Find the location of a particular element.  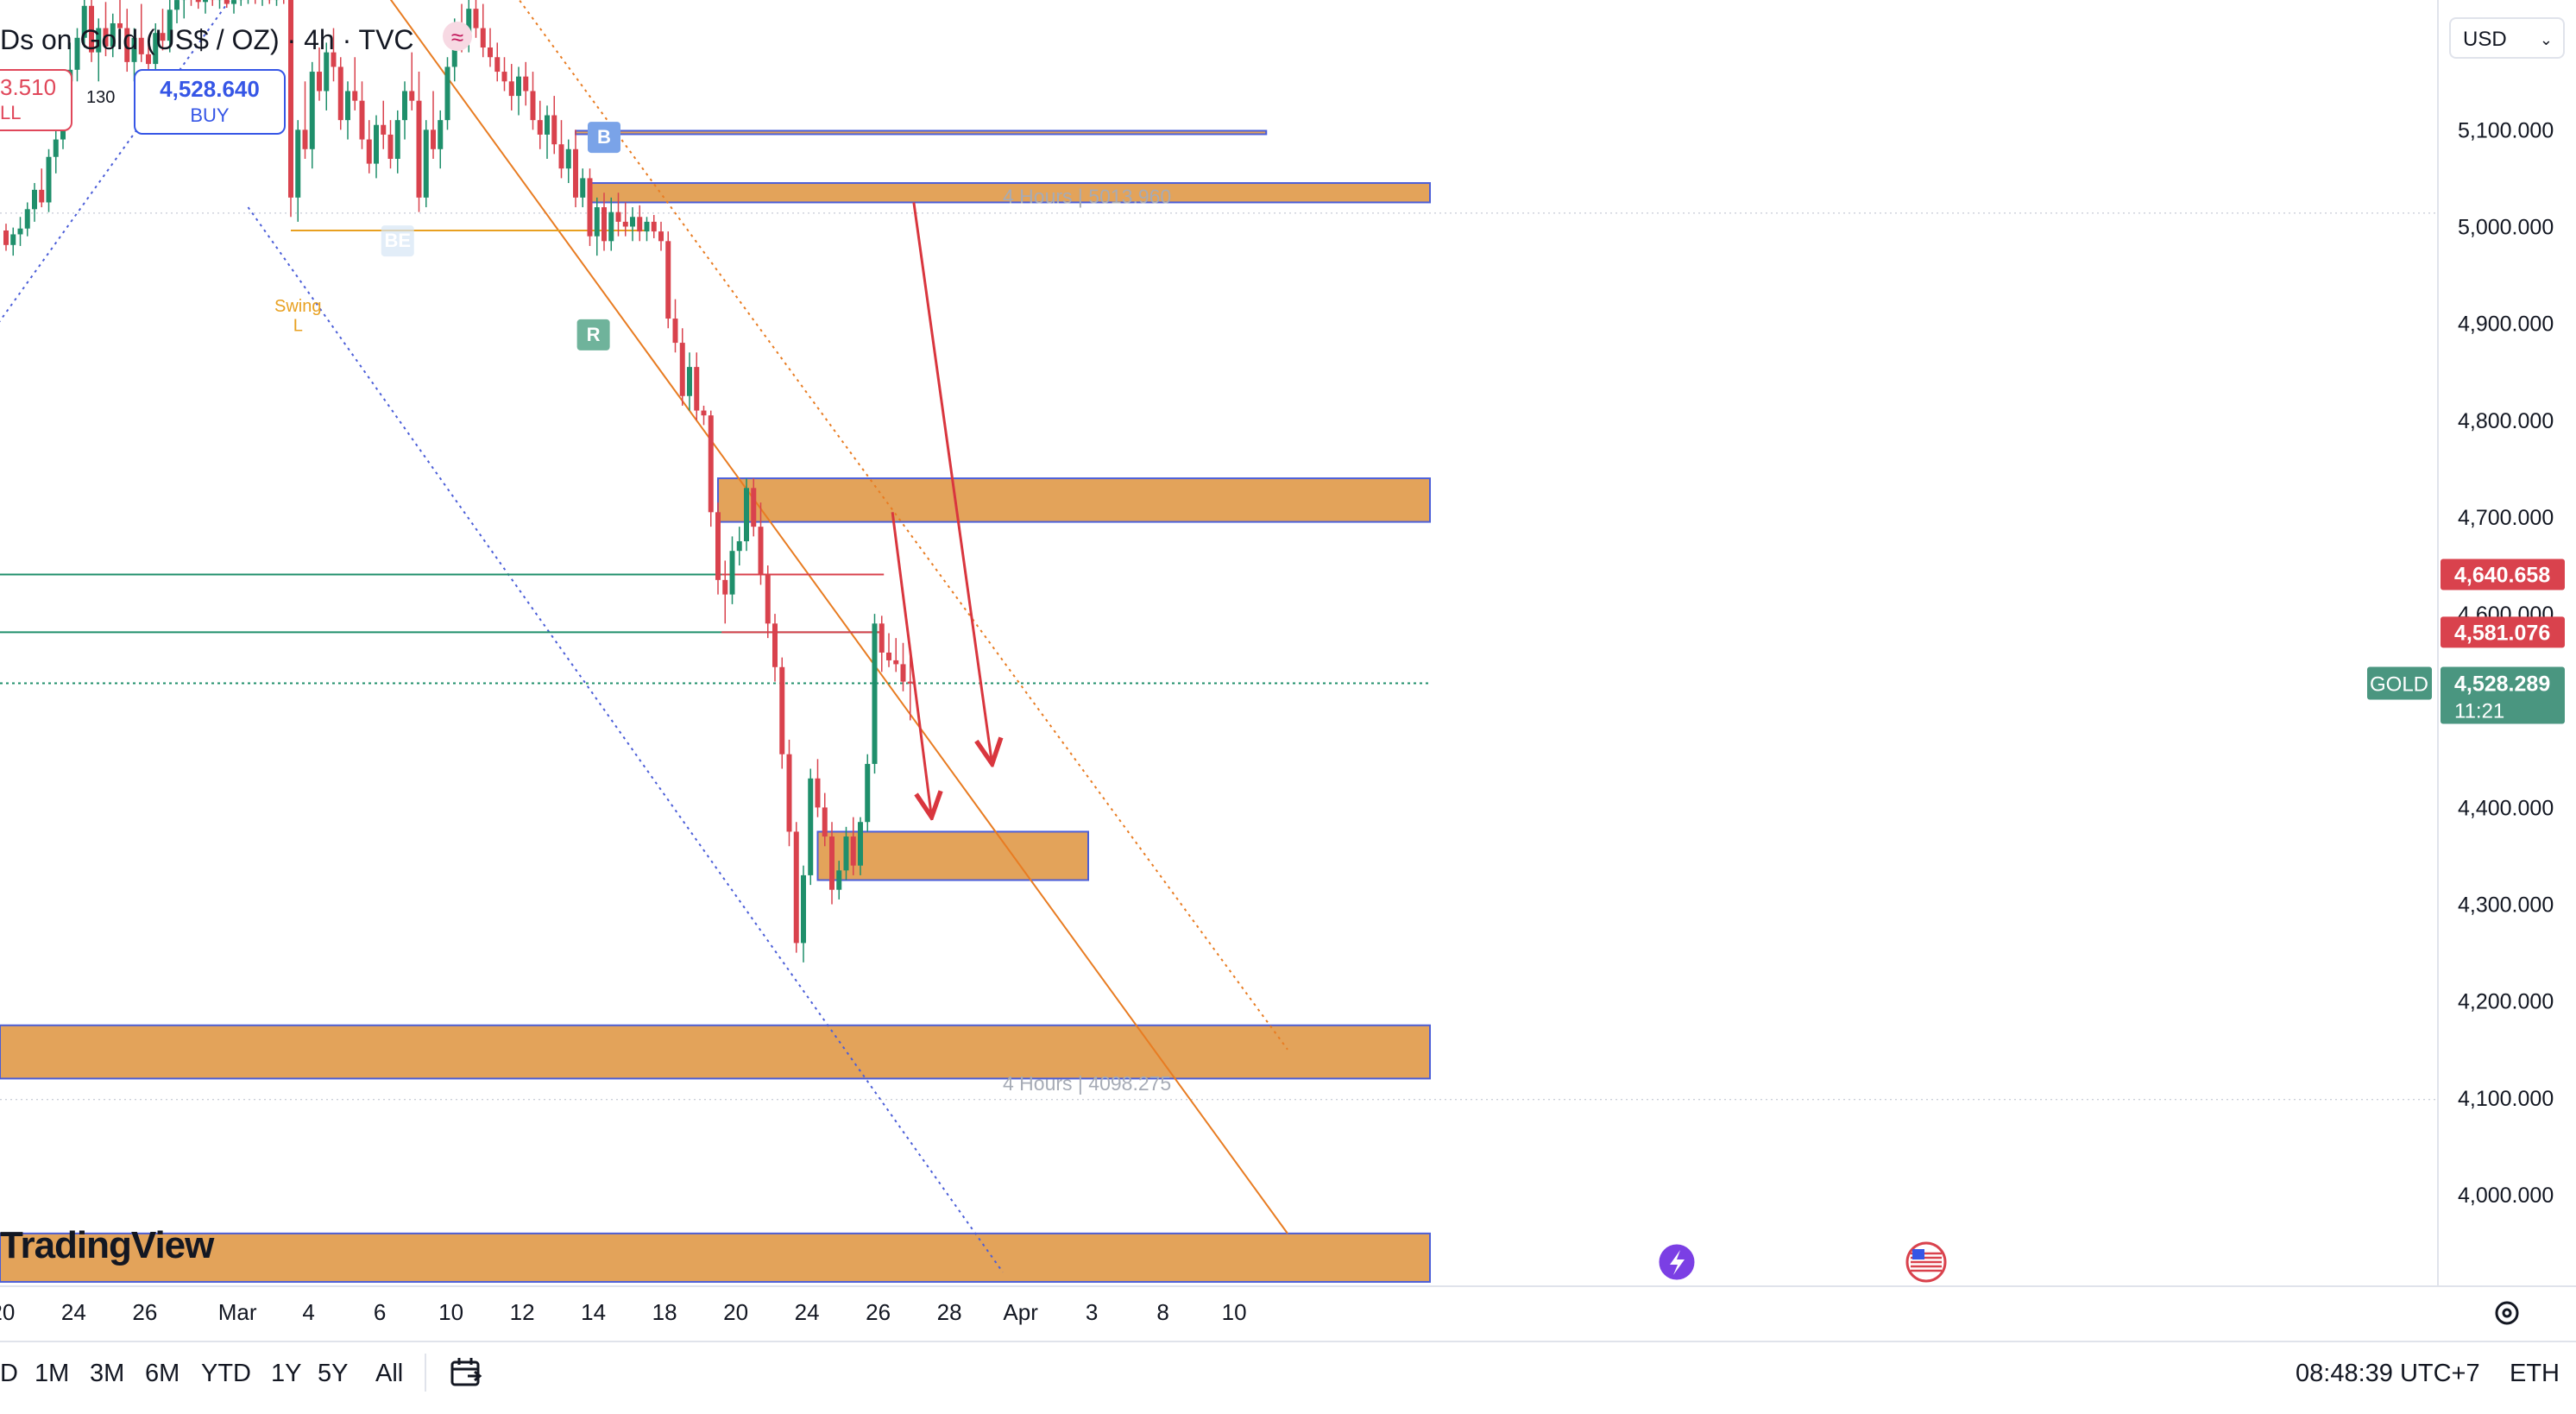

currency-value: USD is located at coordinates (2485, 39).